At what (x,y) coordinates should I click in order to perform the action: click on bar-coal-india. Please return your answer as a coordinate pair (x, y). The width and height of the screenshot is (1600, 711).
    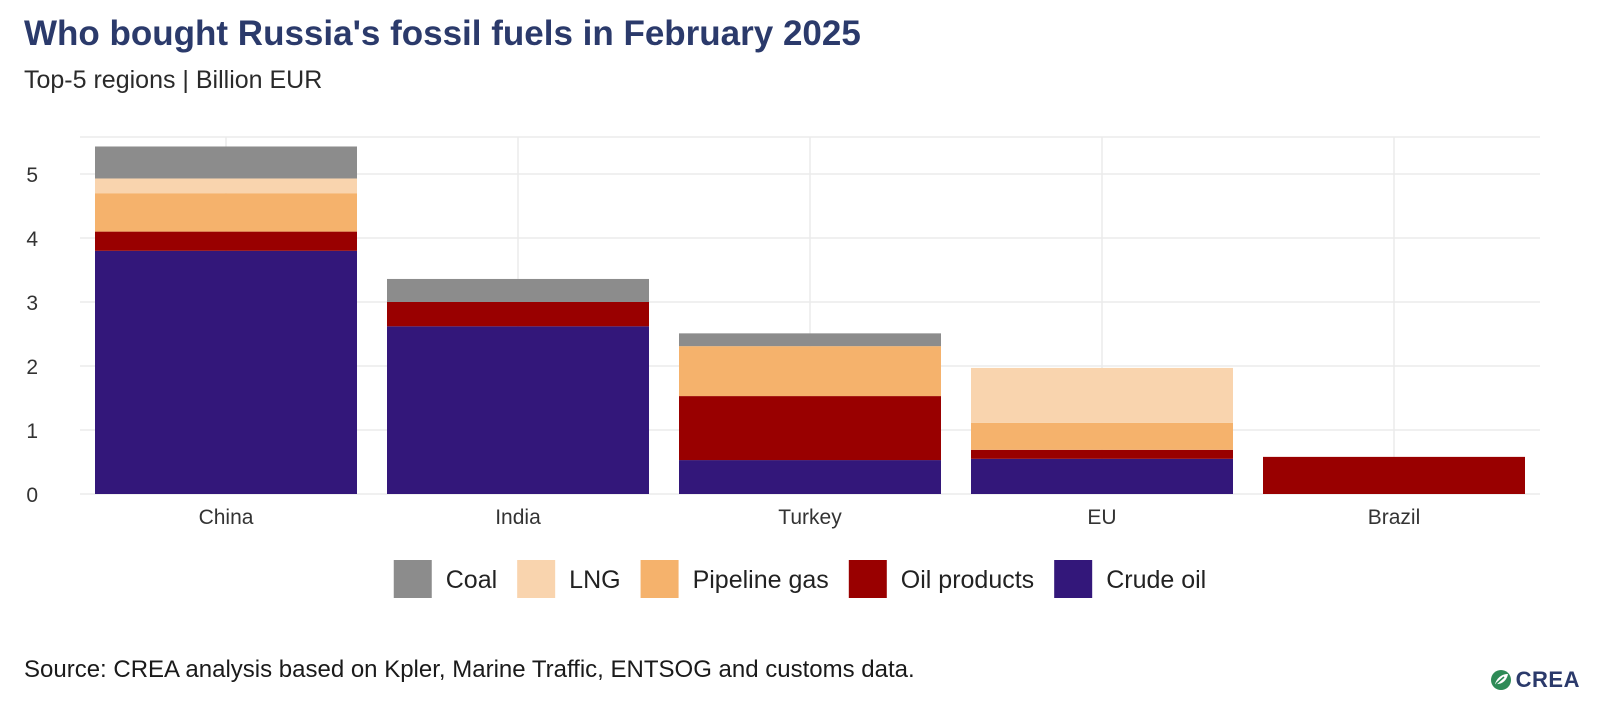
    Looking at the image, I should click on (518, 290).